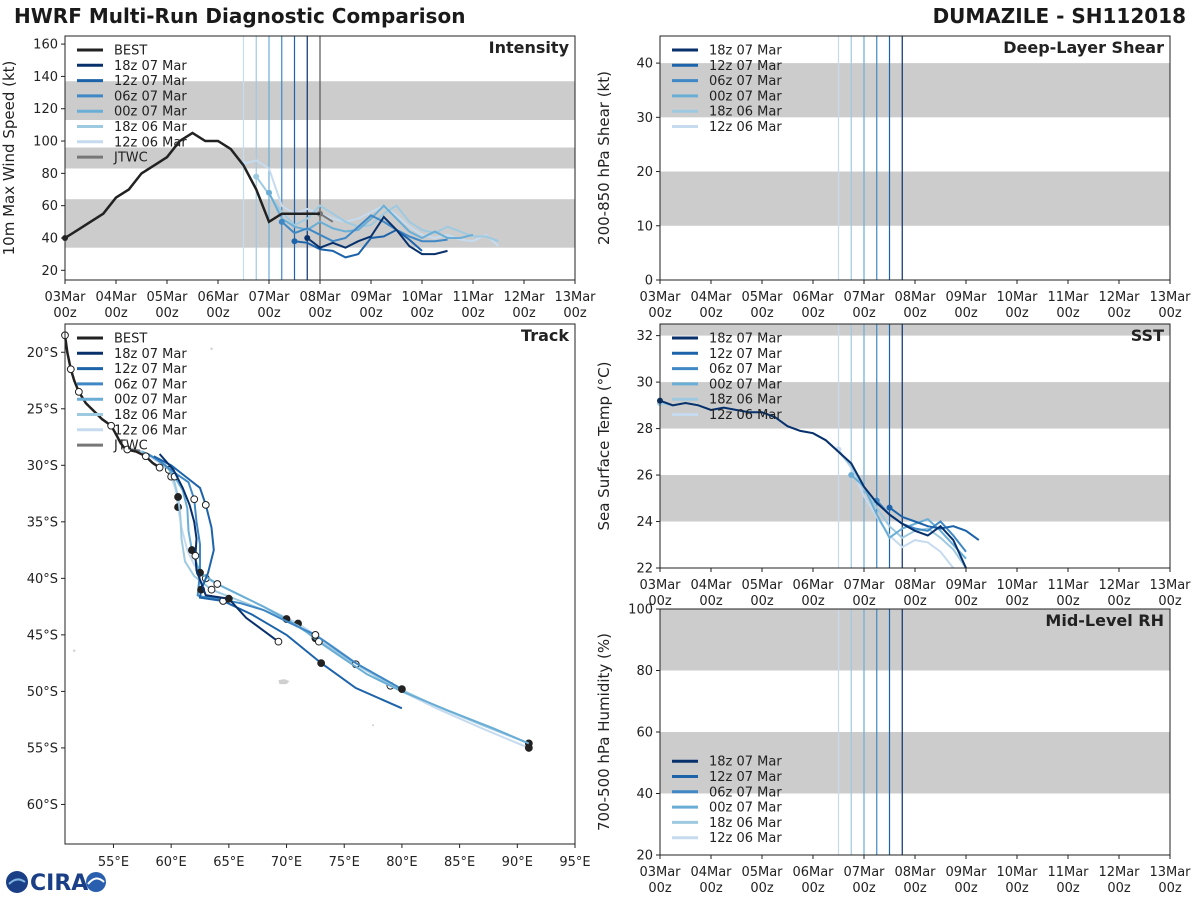  Describe the element at coordinates (644, 226) in the screenshot. I see `shear-ytick-label: 10` at that location.